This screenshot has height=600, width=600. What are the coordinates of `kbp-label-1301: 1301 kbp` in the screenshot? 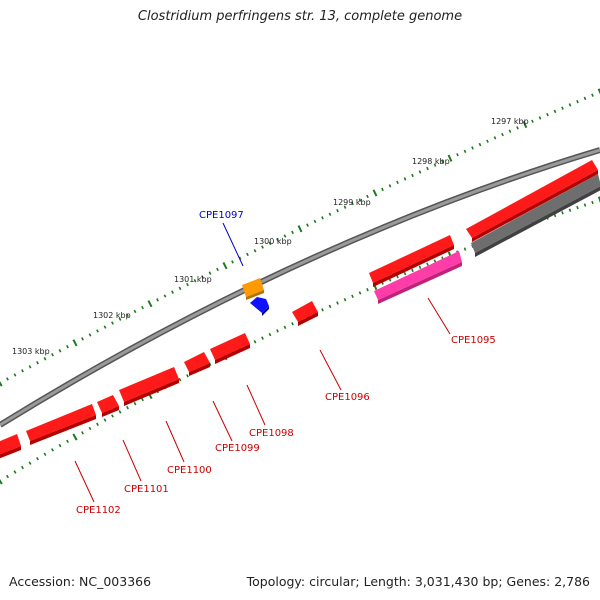 It's located at (193, 279).